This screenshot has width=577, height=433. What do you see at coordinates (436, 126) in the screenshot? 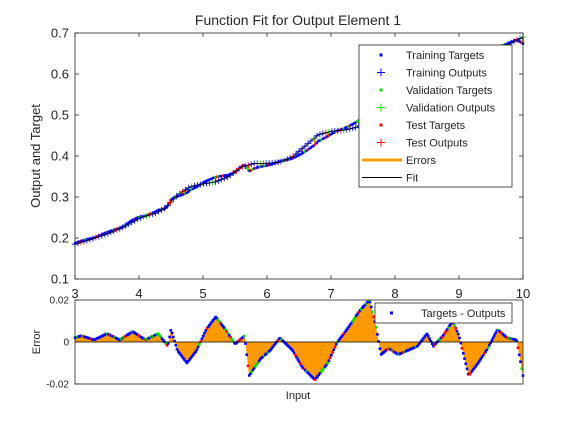
I see `fit-legend-entry-label: Test Targets` at bounding box center [436, 126].